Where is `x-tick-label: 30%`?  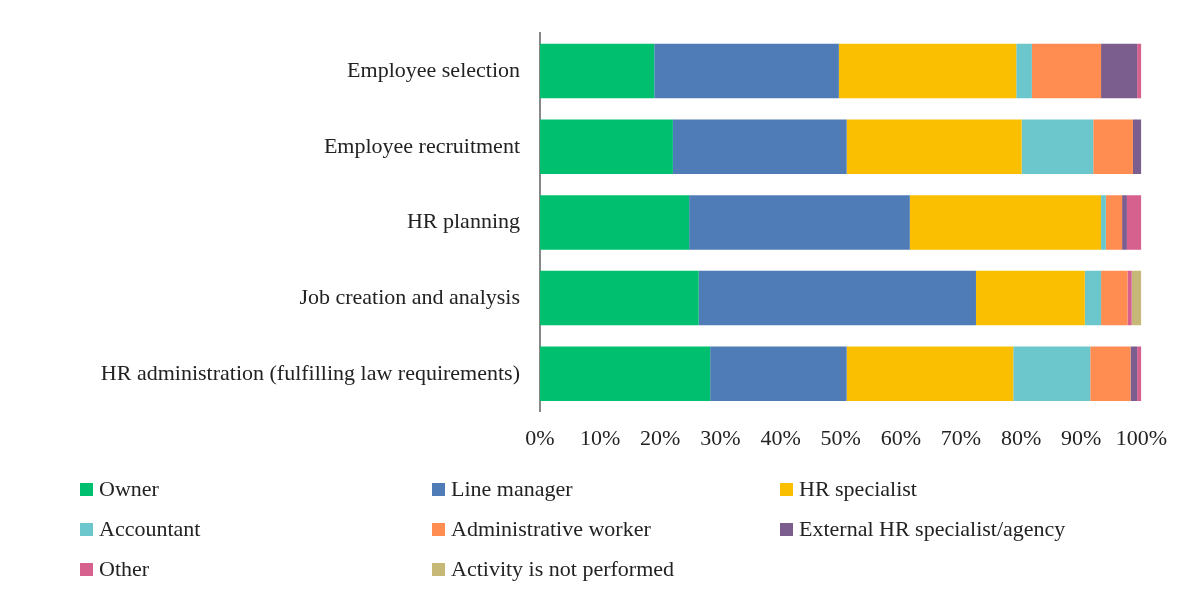 x-tick-label: 30% is located at coordinates (720, 437).